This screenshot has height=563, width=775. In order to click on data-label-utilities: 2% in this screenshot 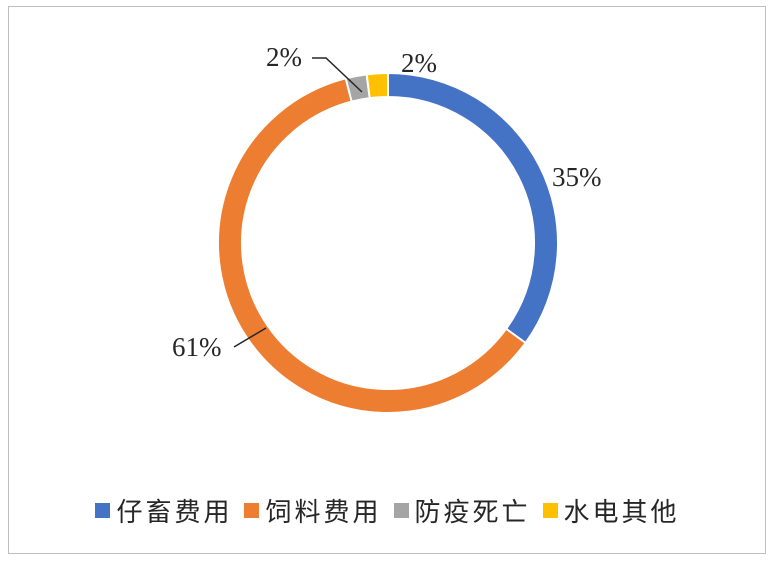, I will do `click(419, 63)`.